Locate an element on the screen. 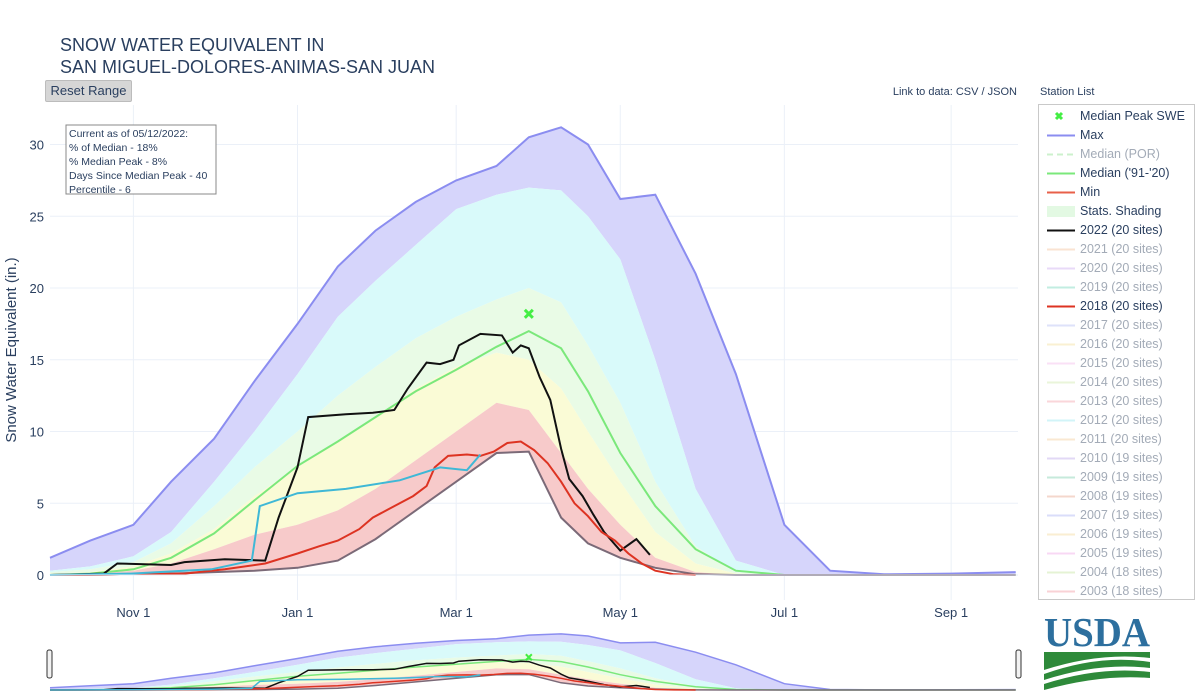  legend-item: 2018 (20 sites) is located at coordinates (1116, 306).